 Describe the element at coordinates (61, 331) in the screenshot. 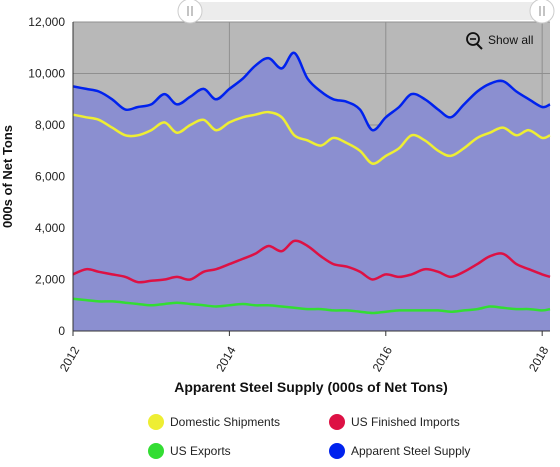

I see `y-tick-label: 0` at that location.